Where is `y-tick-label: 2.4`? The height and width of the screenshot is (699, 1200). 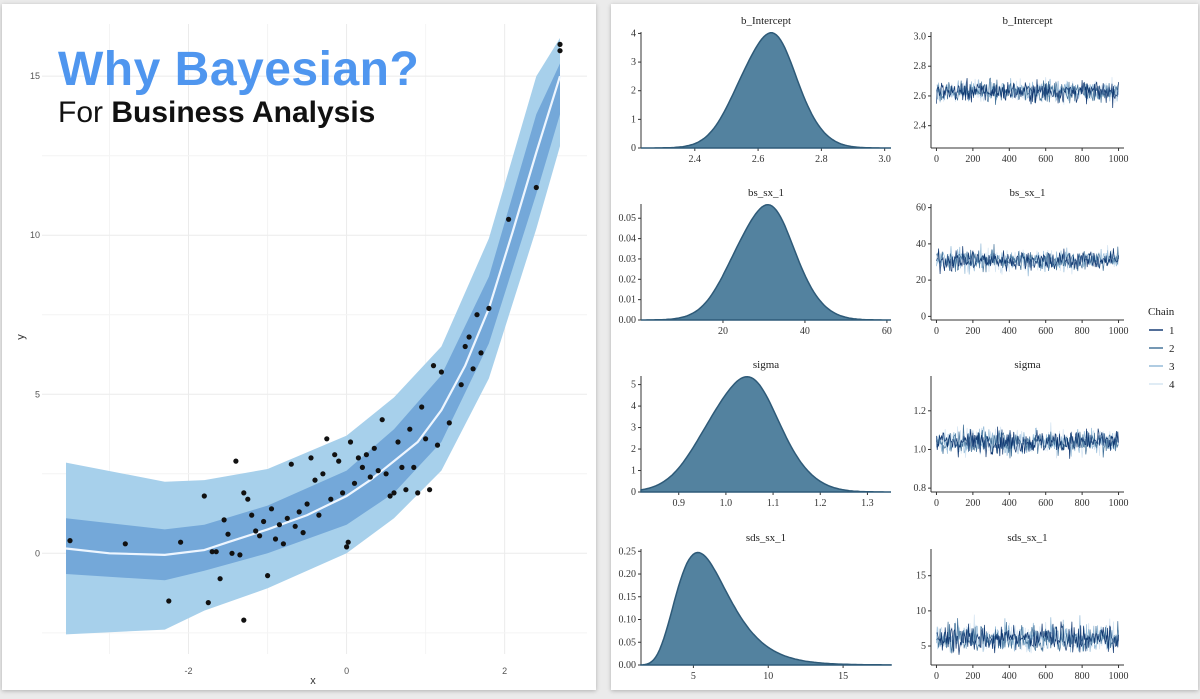
y-tick-label: 2.4 is located at coordinates (920, 126).